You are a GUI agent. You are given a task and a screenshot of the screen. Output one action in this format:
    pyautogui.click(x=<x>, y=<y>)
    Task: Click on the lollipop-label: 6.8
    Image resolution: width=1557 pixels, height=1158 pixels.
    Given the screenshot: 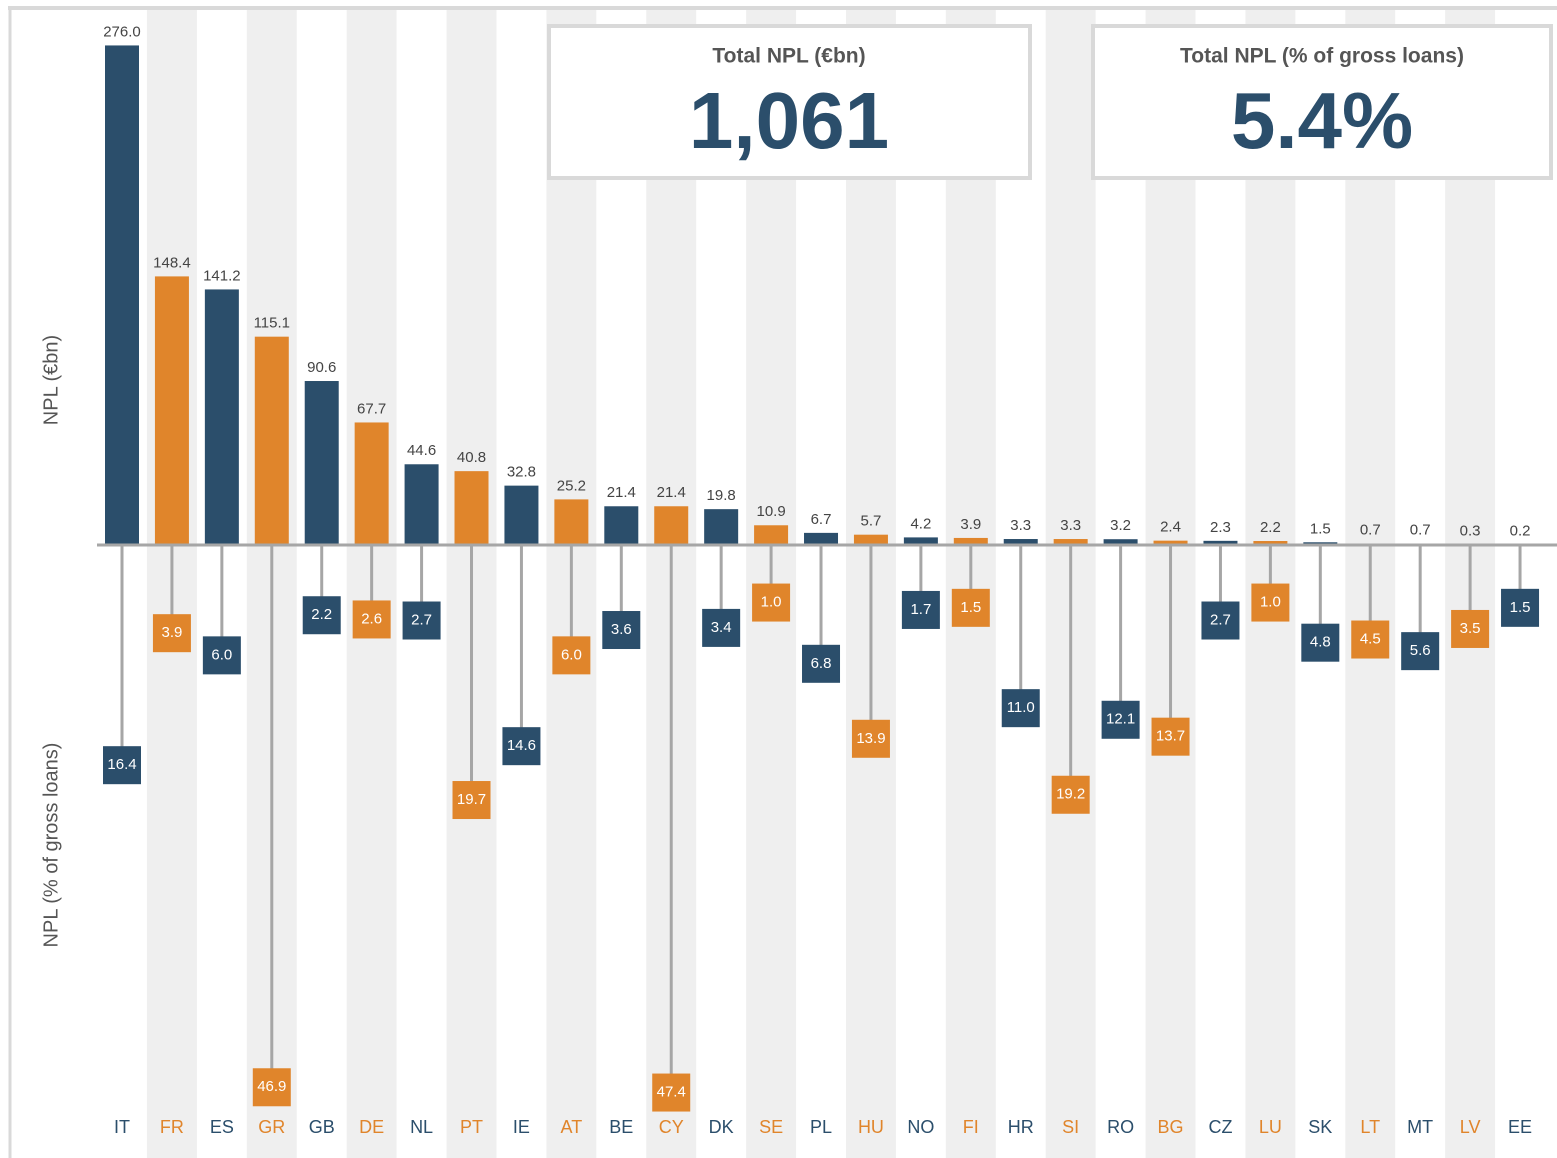 What is the action you would take?
    pyautogui.click(x=821, y=663)
    